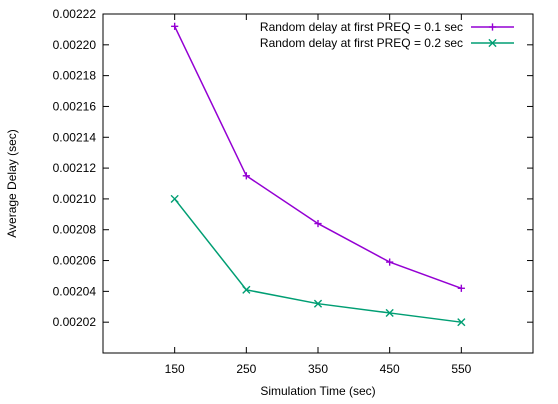 Image resolution: width=558 pixels, height=404 pixels. I want to click on x-tick-label: 450, so click(390, 369).